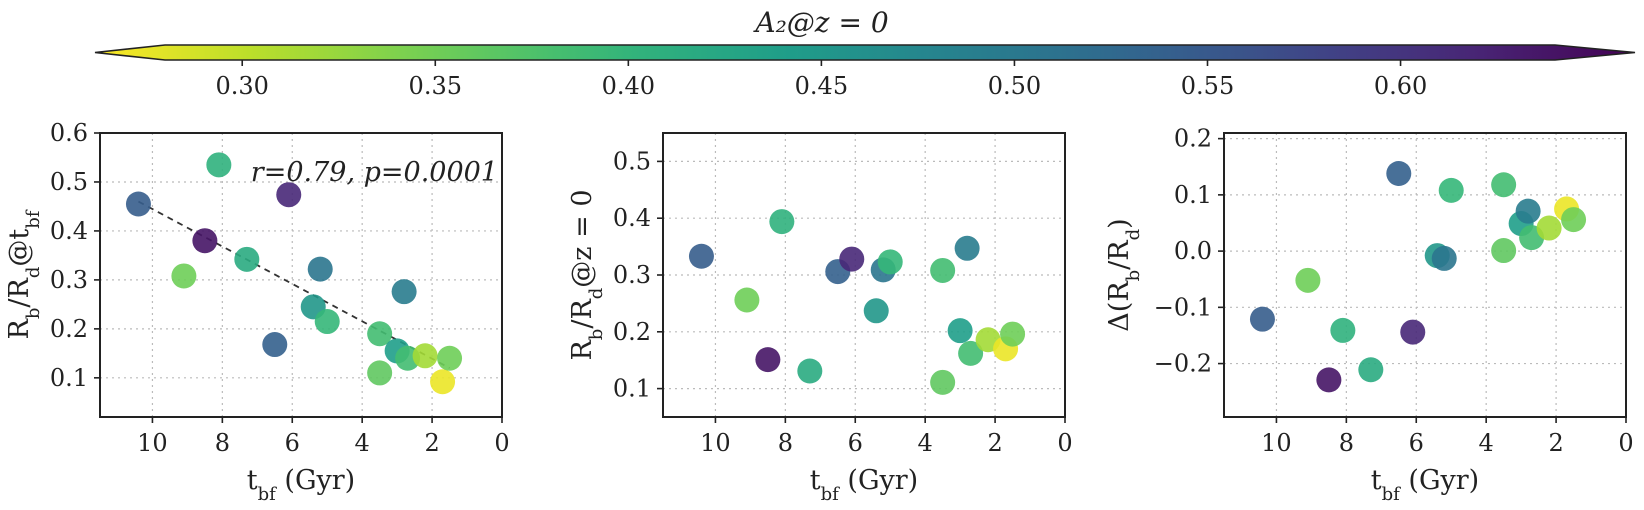 Image resolution: width=1644 pixels, height=510 pixels. What do you see at coordinates (1207, 86) in the screenshot?
I see `colorbar-tick-label: 0.55` at bounding box center [1207, 86].